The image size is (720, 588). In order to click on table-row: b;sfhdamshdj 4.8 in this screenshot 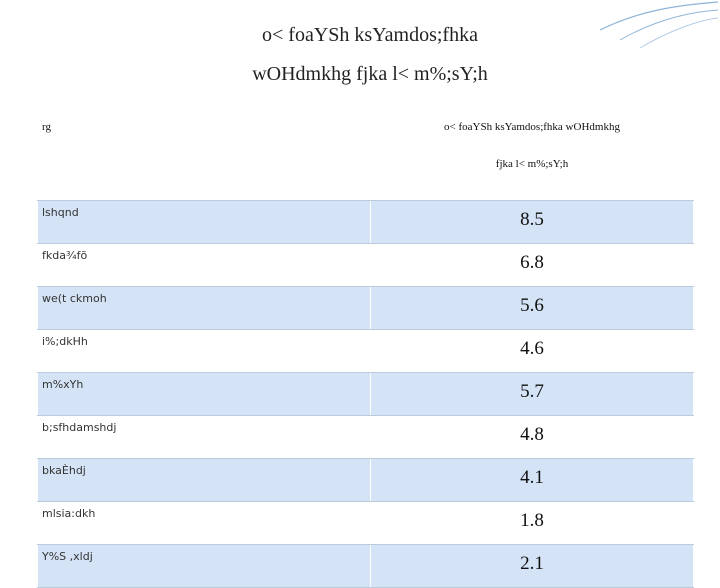, I will do `click(365, 437)`.